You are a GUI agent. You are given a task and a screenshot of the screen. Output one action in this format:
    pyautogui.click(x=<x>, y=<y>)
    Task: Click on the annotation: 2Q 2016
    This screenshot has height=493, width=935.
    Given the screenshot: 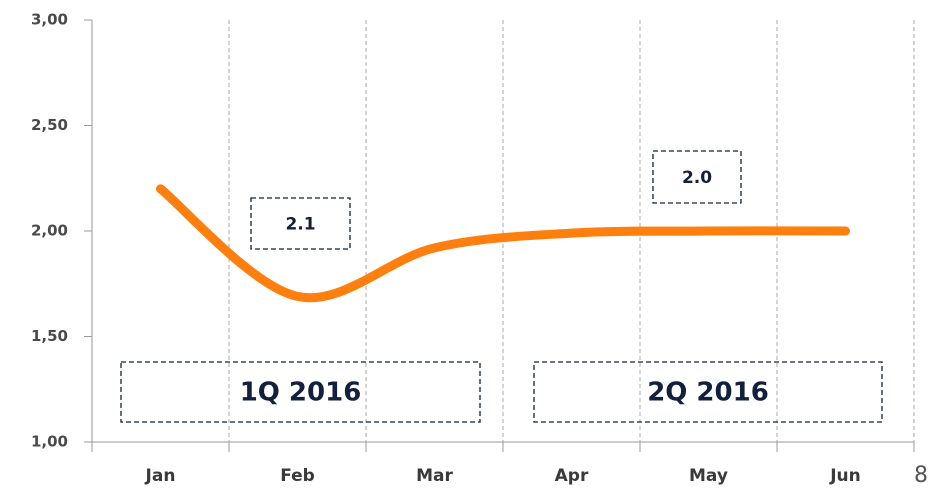 What is the action you would take?
    pyautogui.click(x=708, y=393)
    